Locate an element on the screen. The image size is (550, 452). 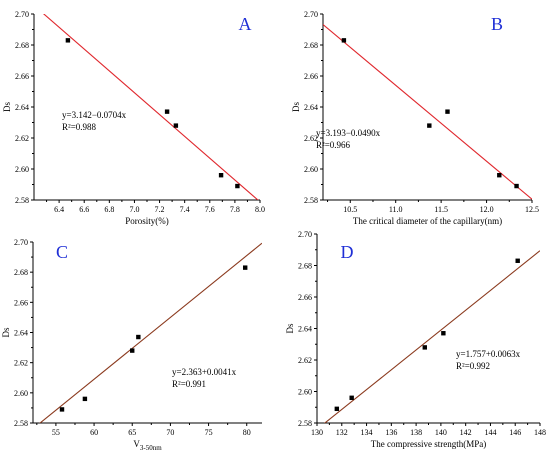
x-tick-label: 6.6 is located at coordinates (84, 209).